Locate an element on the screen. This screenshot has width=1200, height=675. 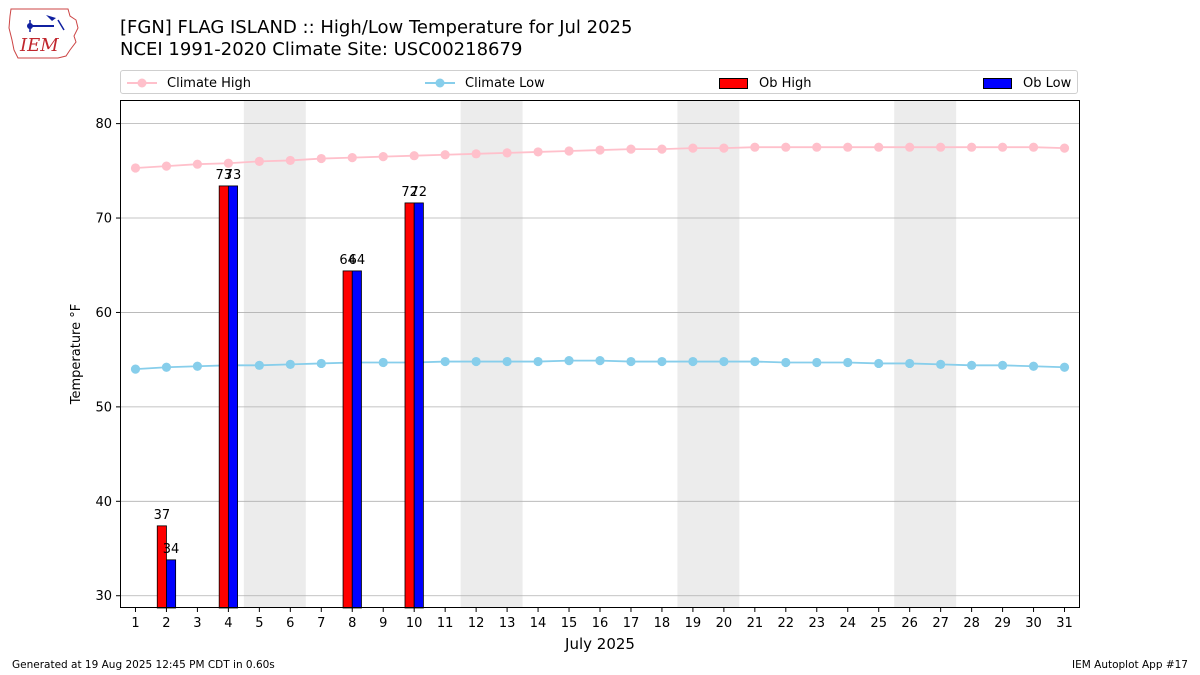
x-tick-label: 29 is located at coordinates (1002, 623).